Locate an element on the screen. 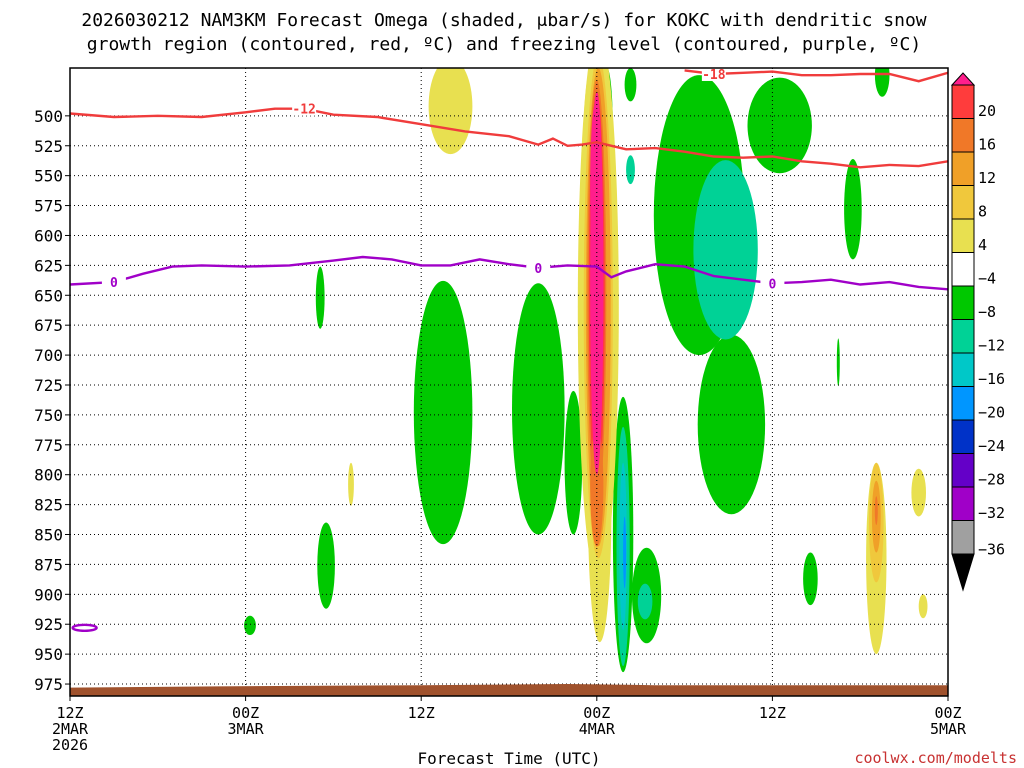 The image size is (1024, 768). colorbar-label: −24 is located at coordinates (991, 446).